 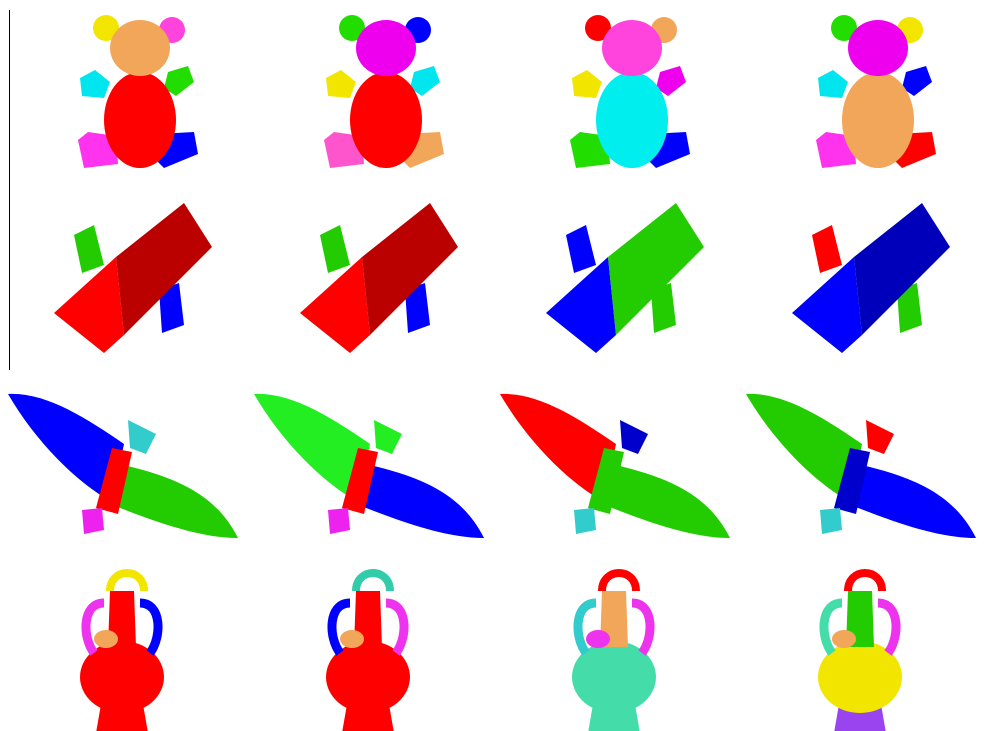 What do you see at coordinates (9, 190) in the screenshot?
I see `left-divider-line` at bounding box center [9, 190].